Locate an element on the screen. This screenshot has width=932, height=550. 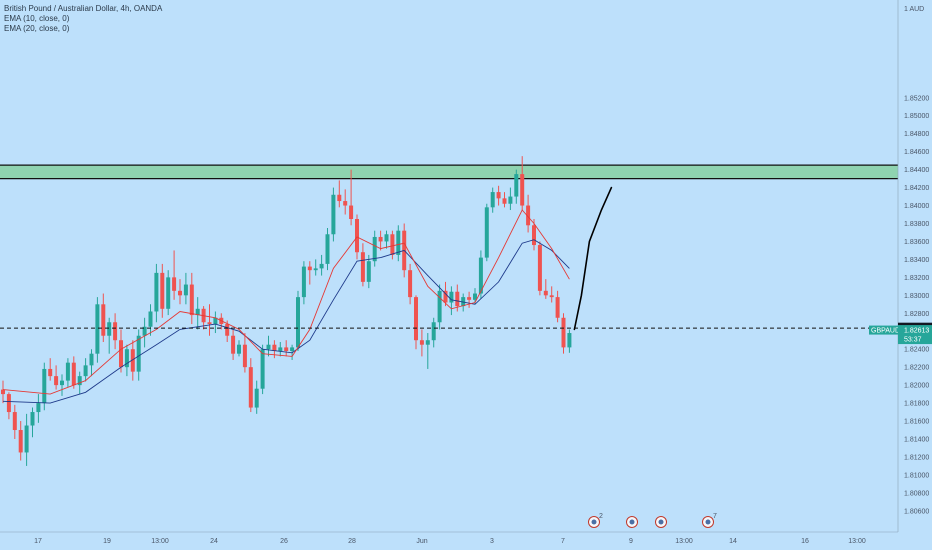
resistance-zone-layer is located at coordinates (449, 172).